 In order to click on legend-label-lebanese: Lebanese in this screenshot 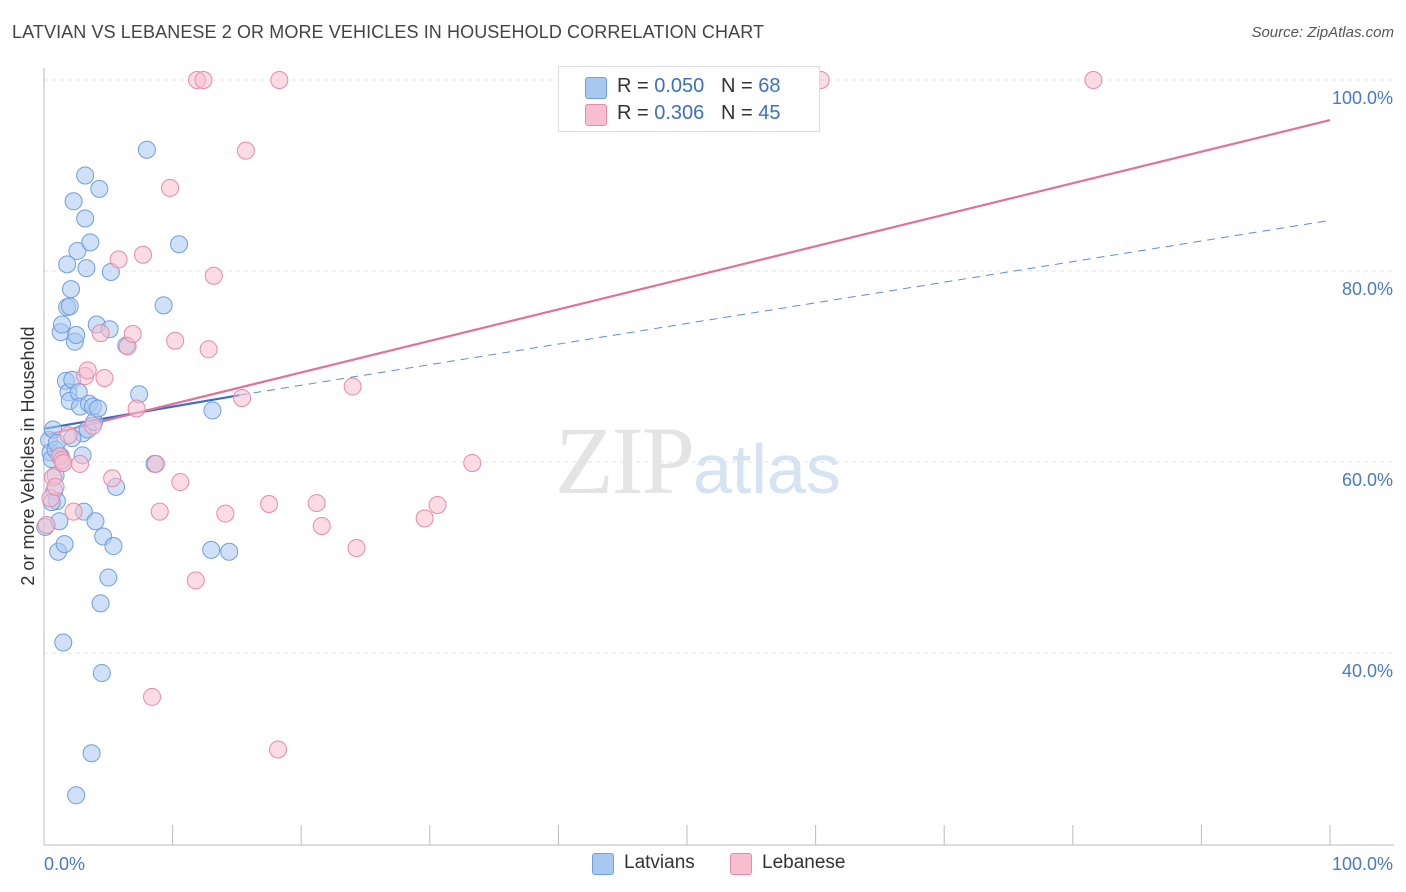, I will do `click(804, 862)`.